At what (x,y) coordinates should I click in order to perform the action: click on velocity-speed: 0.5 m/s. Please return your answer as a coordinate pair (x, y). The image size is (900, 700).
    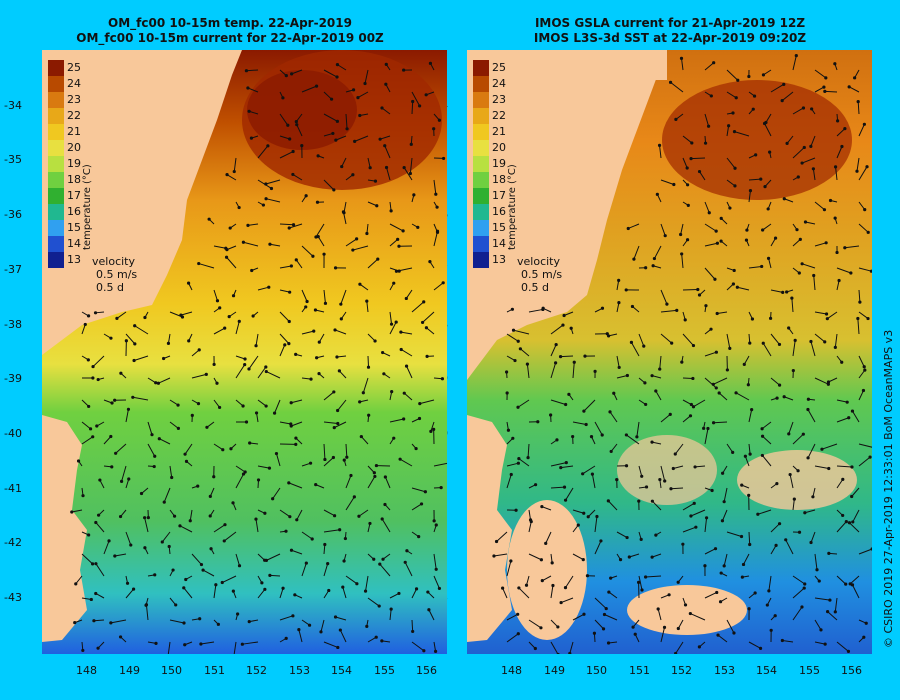
    Looking at the image, I should click on (117, 274).